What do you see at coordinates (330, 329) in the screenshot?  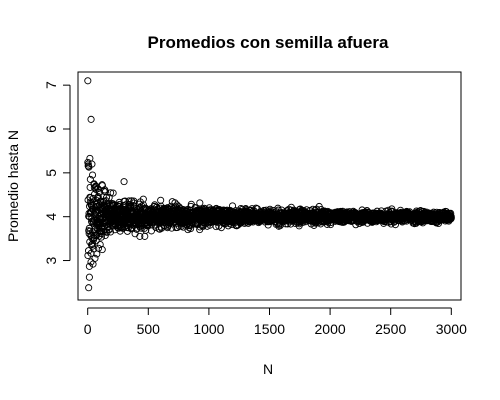 I see `x-tick-label: 2000` at bounding box center [330, 329].